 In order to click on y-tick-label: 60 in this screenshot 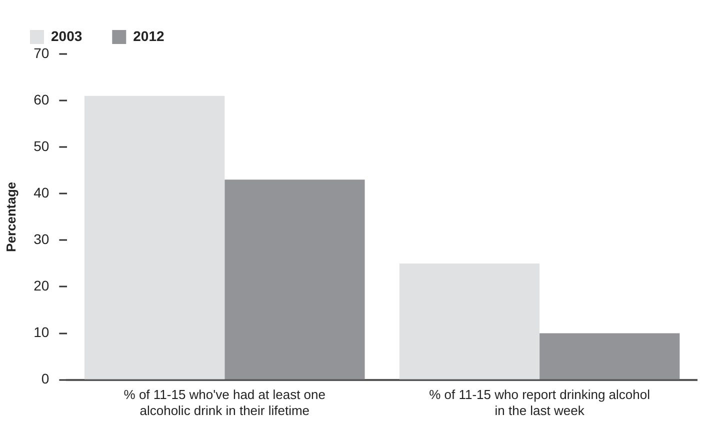, I will do `click(42, 99)`.